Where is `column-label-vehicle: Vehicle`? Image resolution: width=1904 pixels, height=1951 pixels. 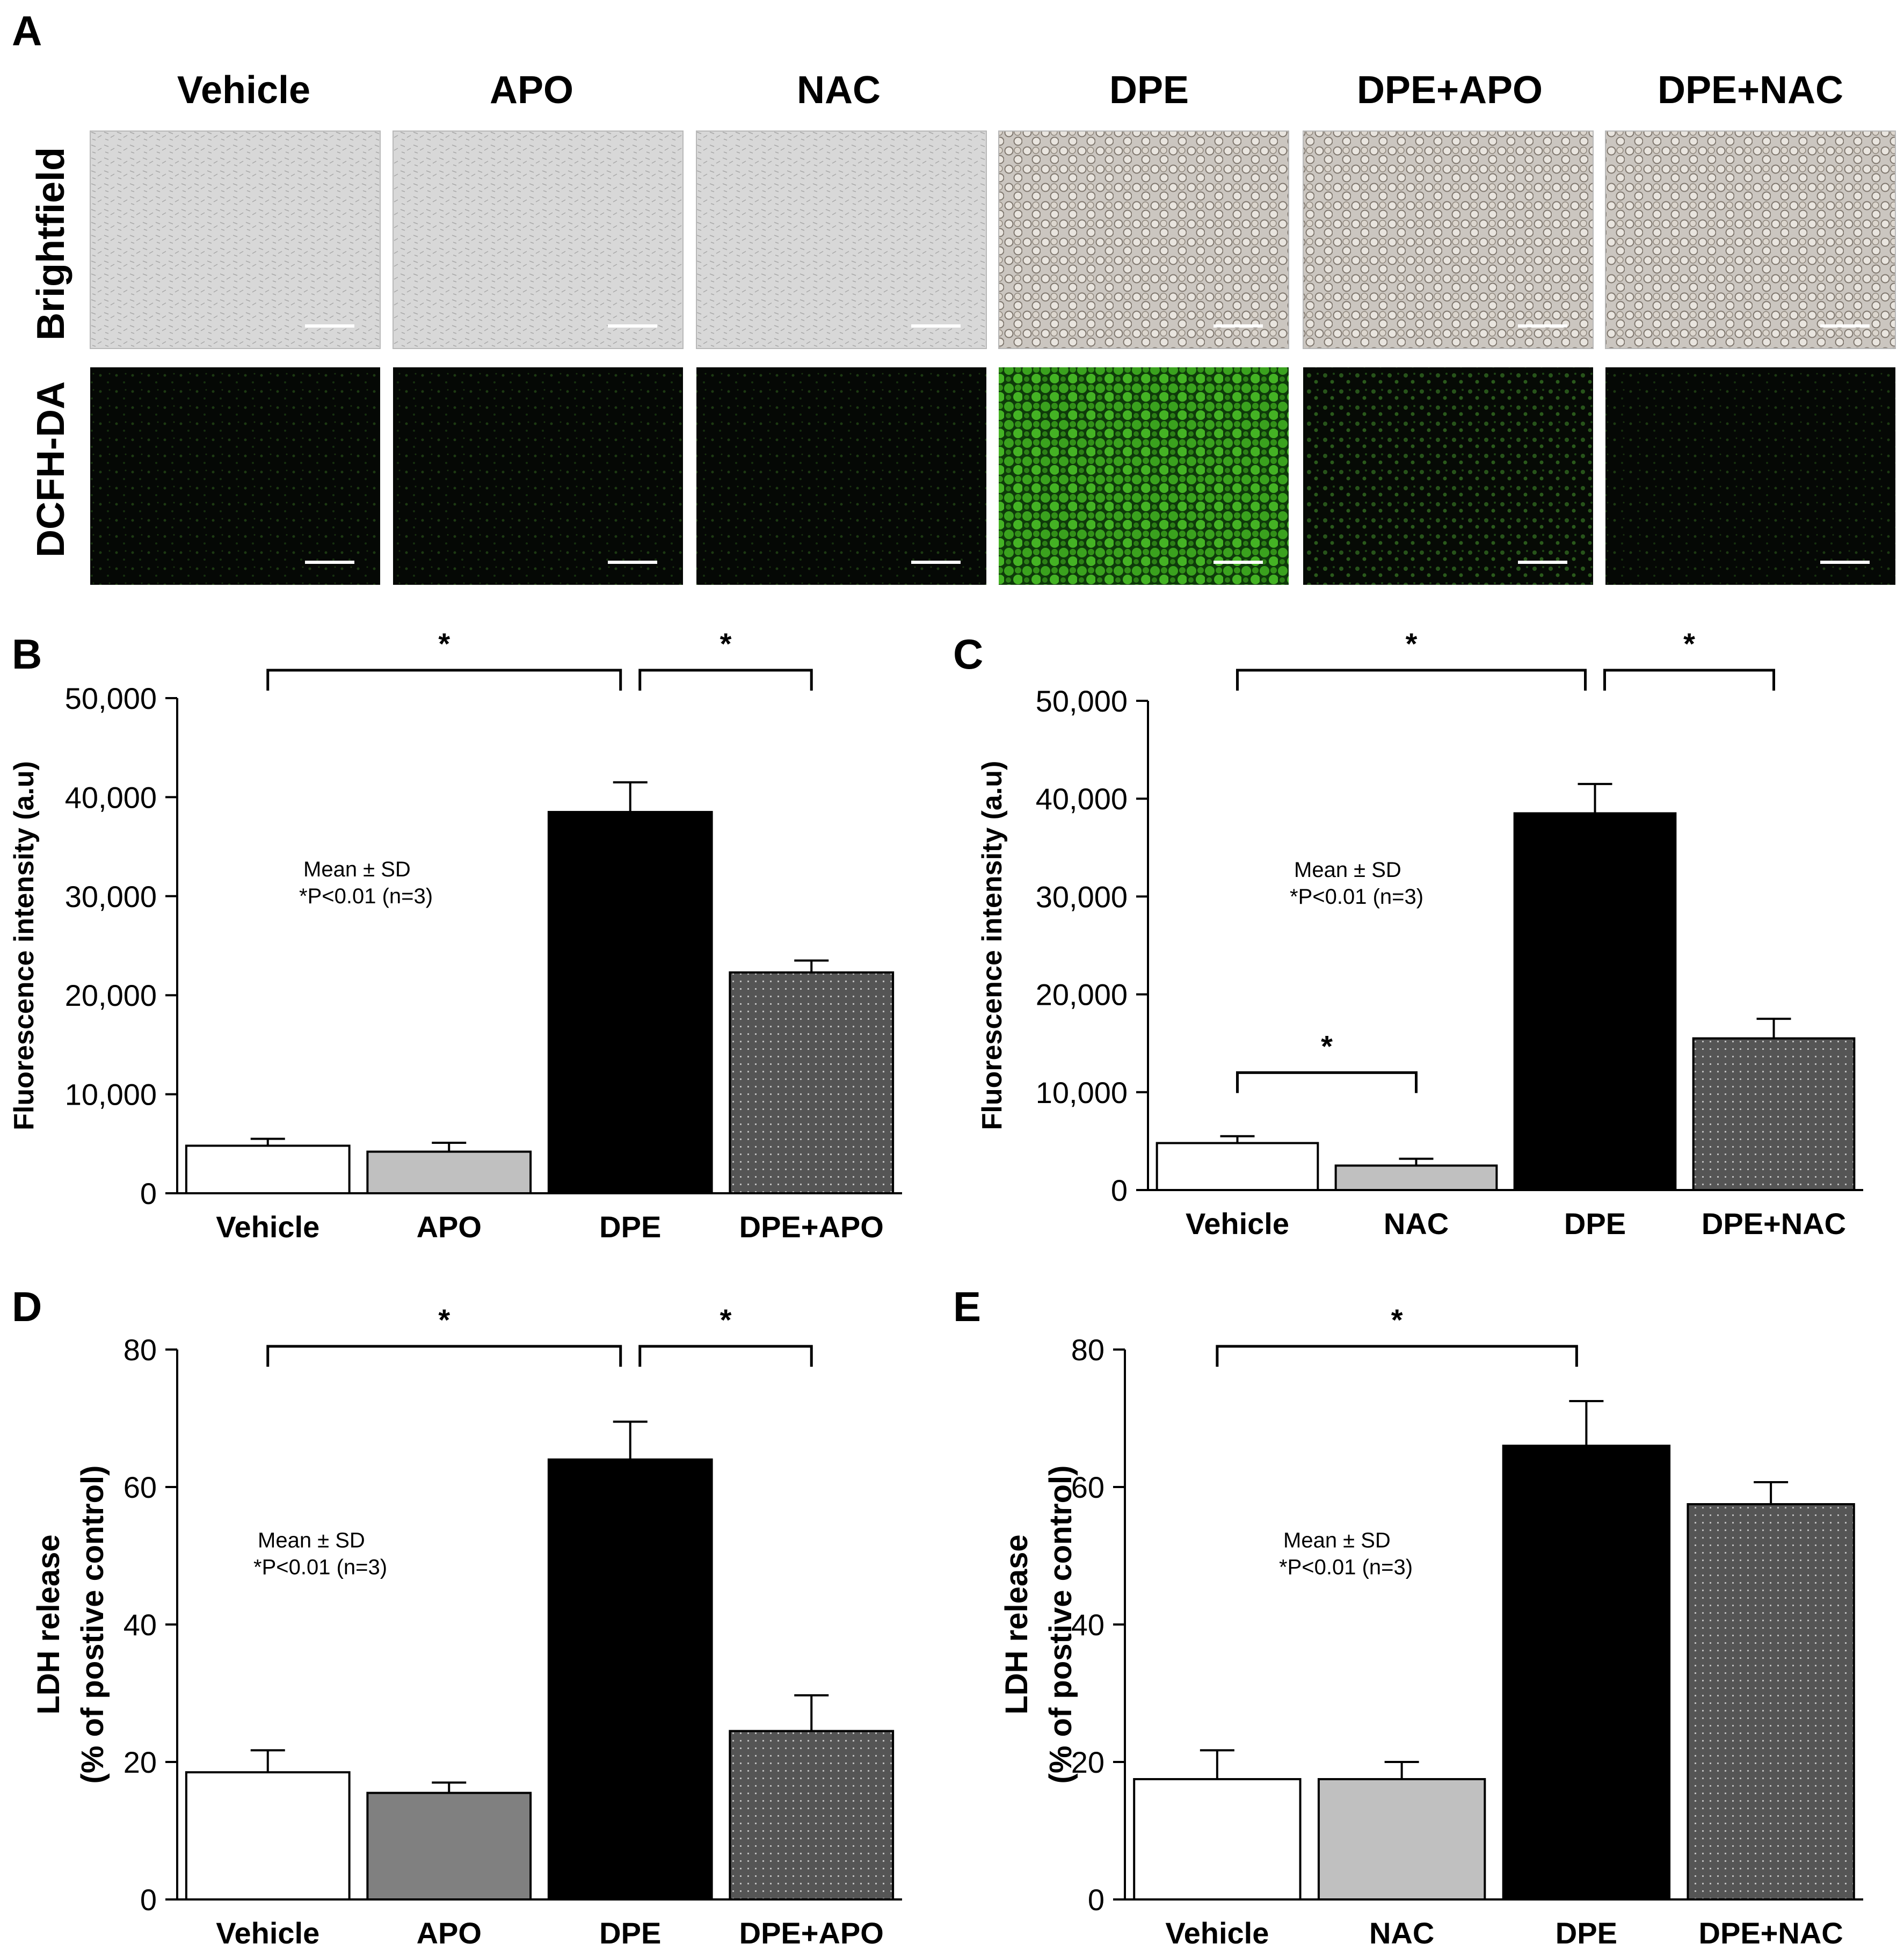
column-label-vehicle: Vehicle is located at coordinates (244, 90).